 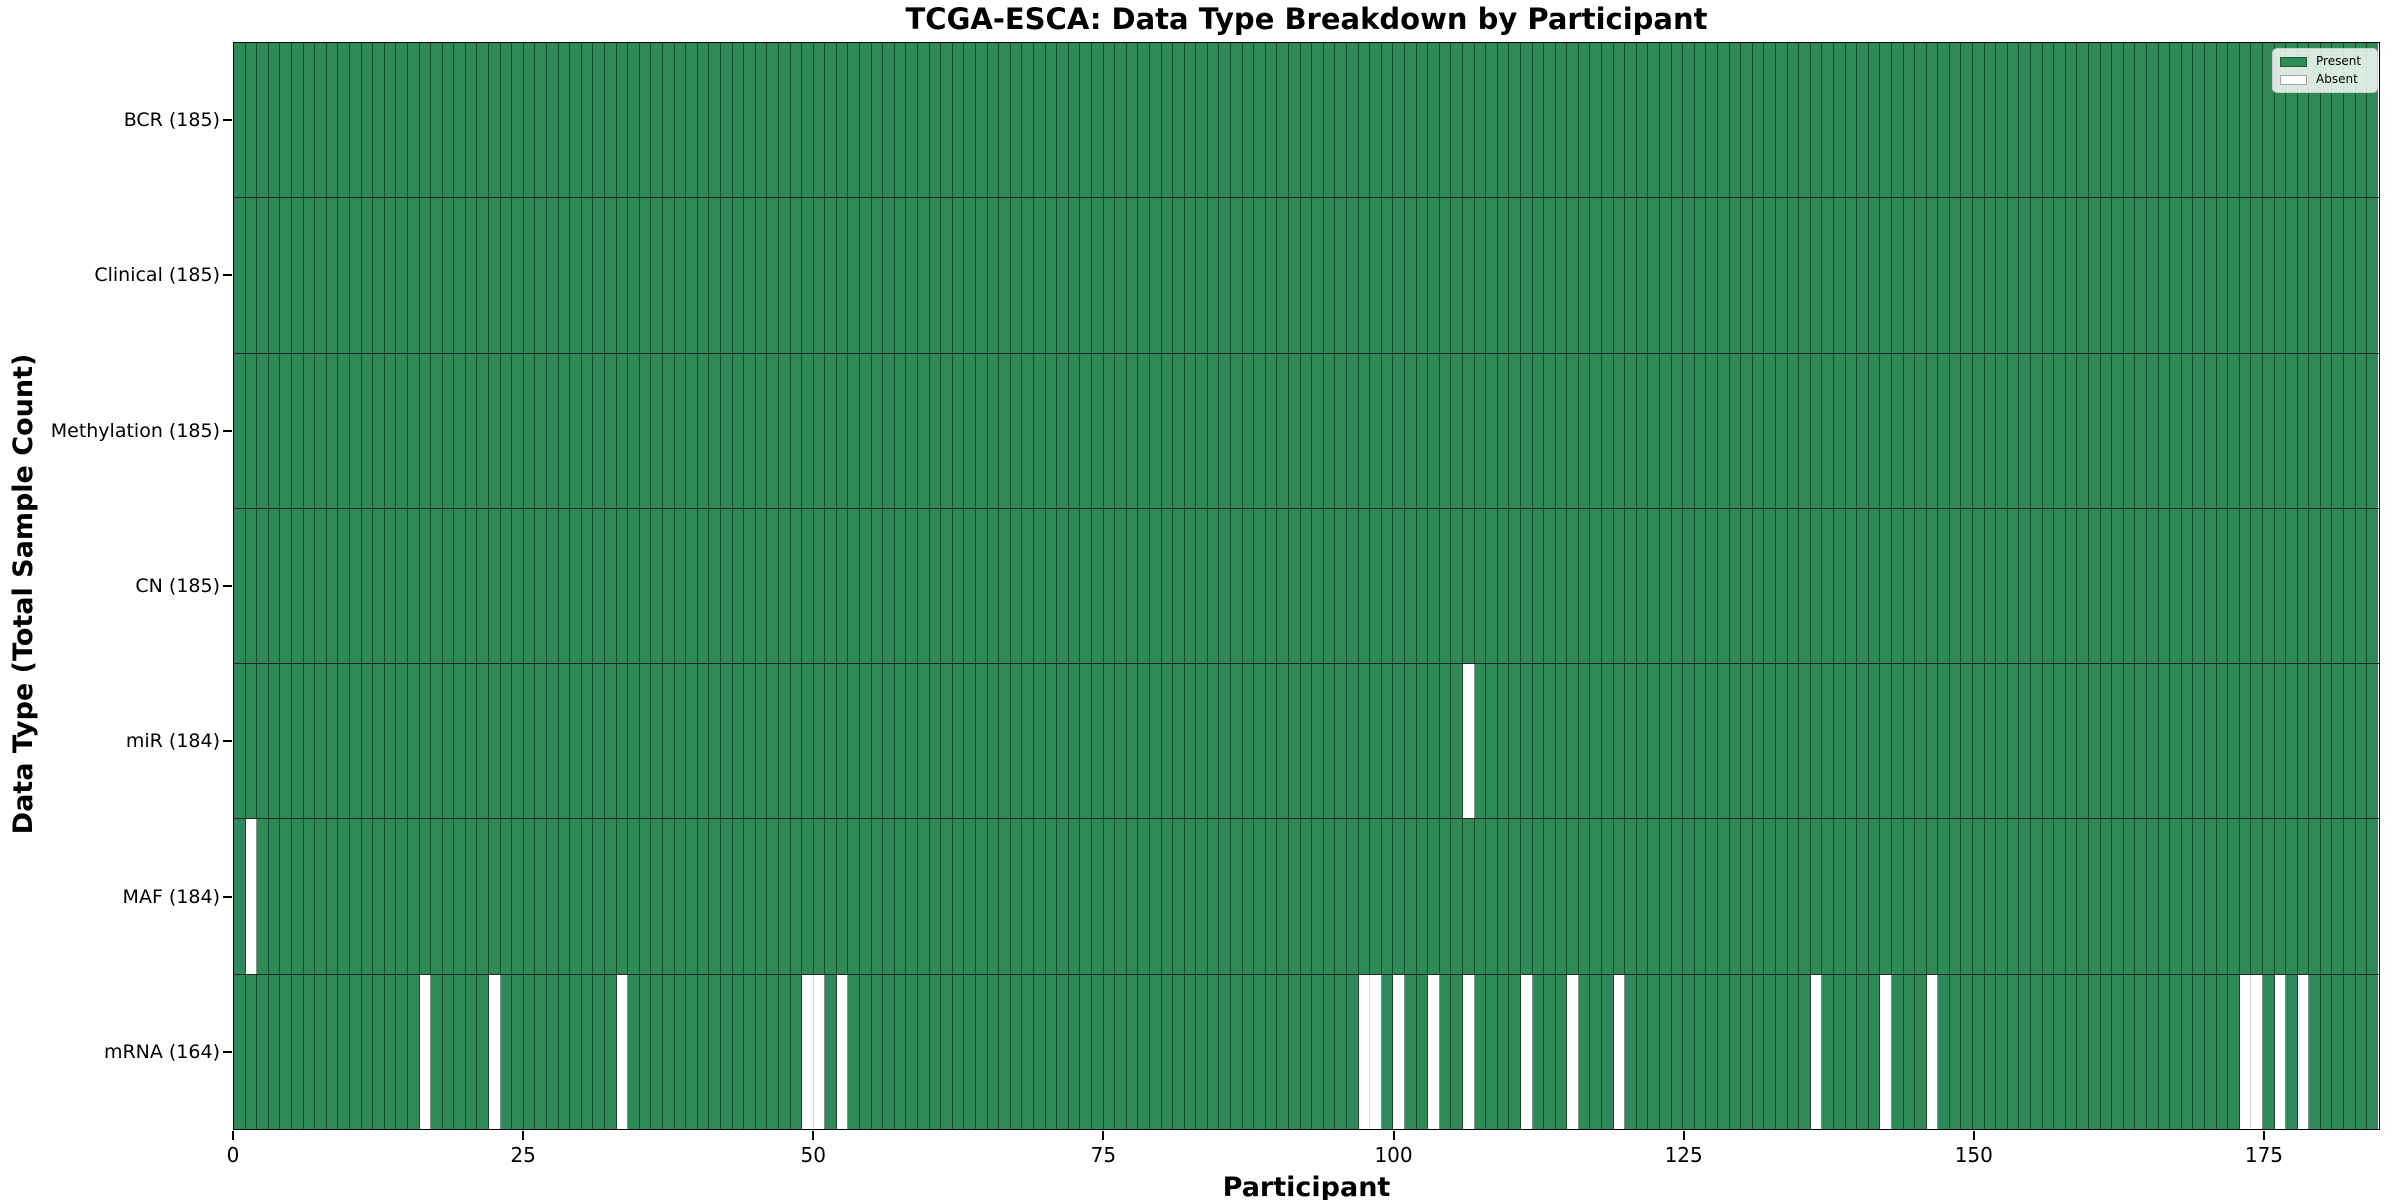 What do you see at coordinates (1306, 586) in the screenshot?
I see `heatmap-row-CN` at bounding box center [1306, 586].